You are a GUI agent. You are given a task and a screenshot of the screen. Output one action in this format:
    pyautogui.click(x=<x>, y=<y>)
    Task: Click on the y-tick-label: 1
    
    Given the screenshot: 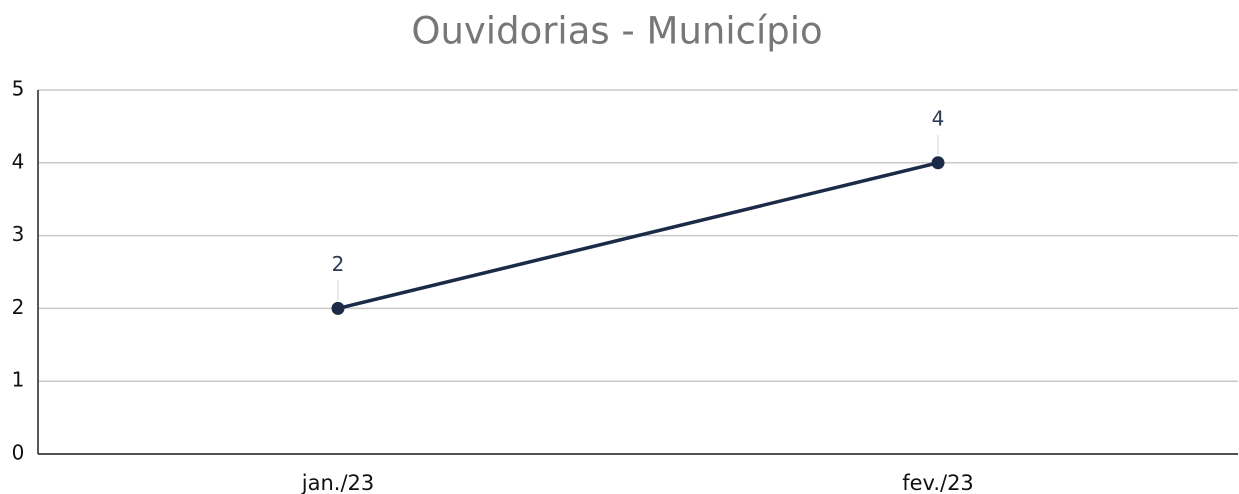 What is the action you would take?
    pyautogui.click(x=18, y=380)
    